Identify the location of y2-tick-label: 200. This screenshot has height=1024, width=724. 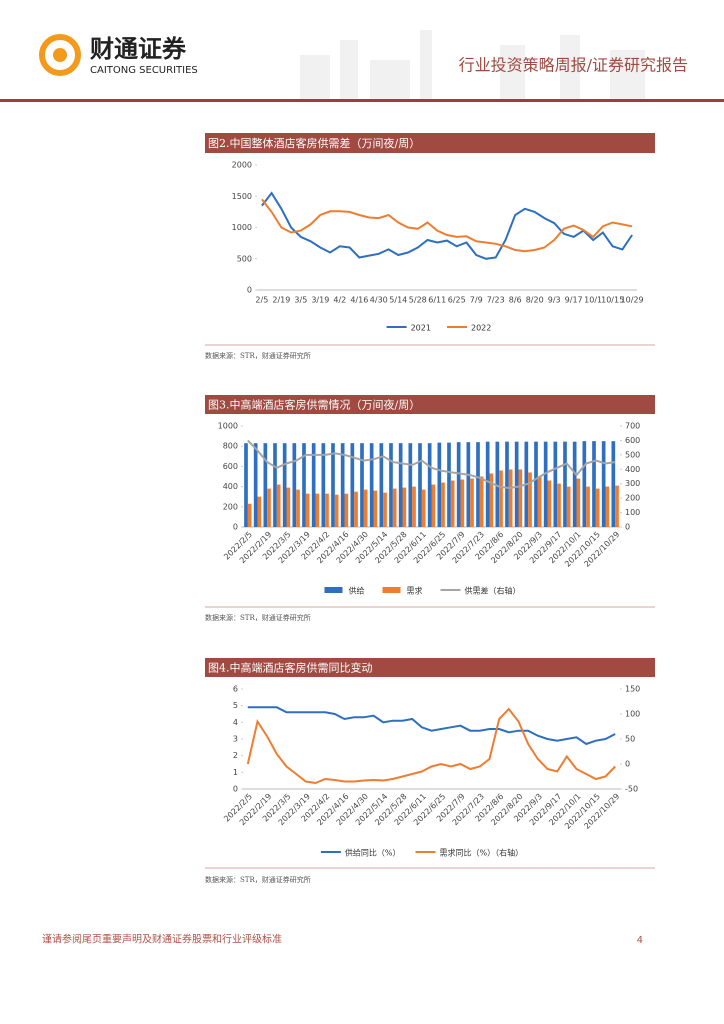
(632, 498).